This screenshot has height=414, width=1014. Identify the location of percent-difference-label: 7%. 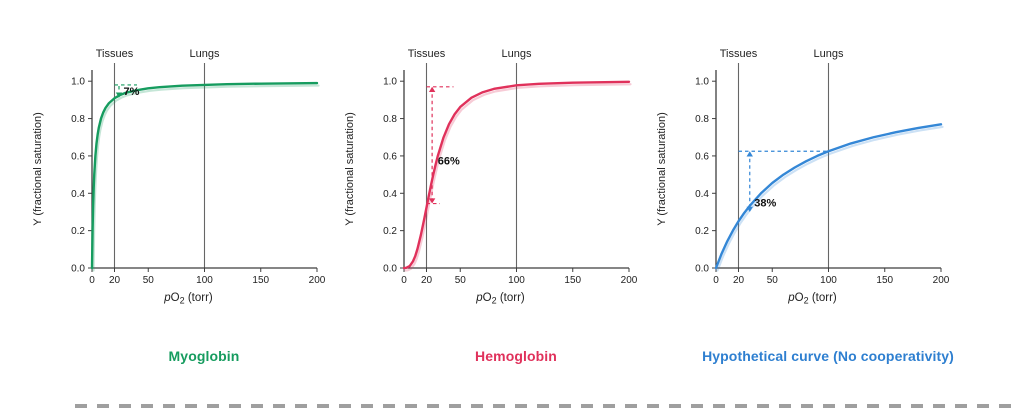
(132, 92).